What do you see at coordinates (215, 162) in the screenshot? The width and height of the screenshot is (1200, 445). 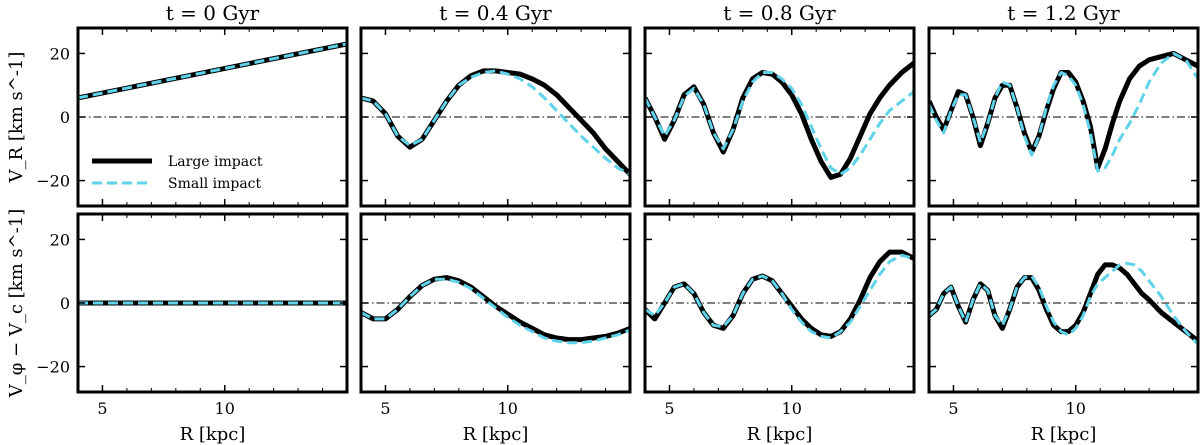 I see `legend-label: Large impact` at bounding box center [215, 162].